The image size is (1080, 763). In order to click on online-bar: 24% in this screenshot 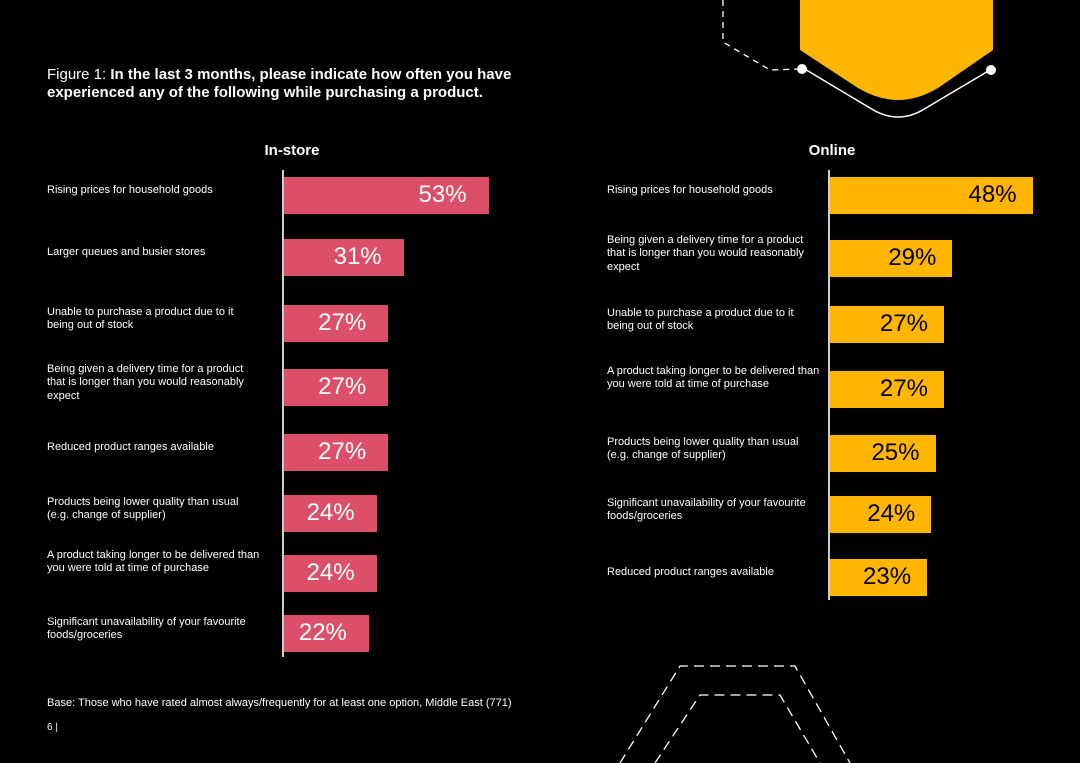, I will do `click(881, 514)`.